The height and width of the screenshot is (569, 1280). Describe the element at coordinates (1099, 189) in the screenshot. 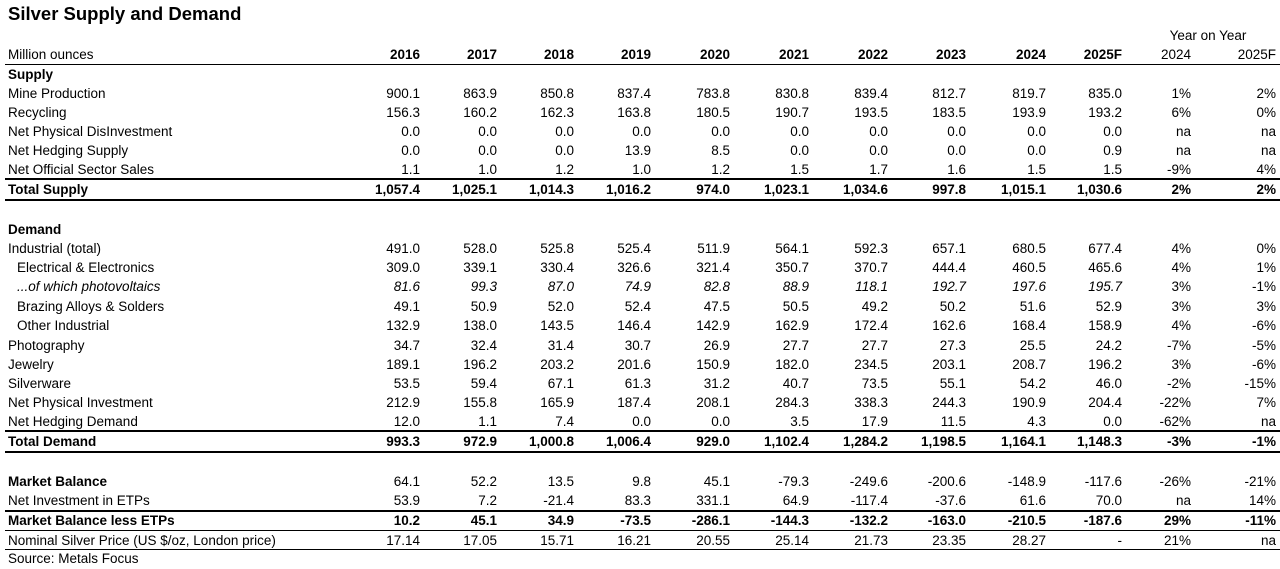

I see `value-cell: 1,030.6` at that location.